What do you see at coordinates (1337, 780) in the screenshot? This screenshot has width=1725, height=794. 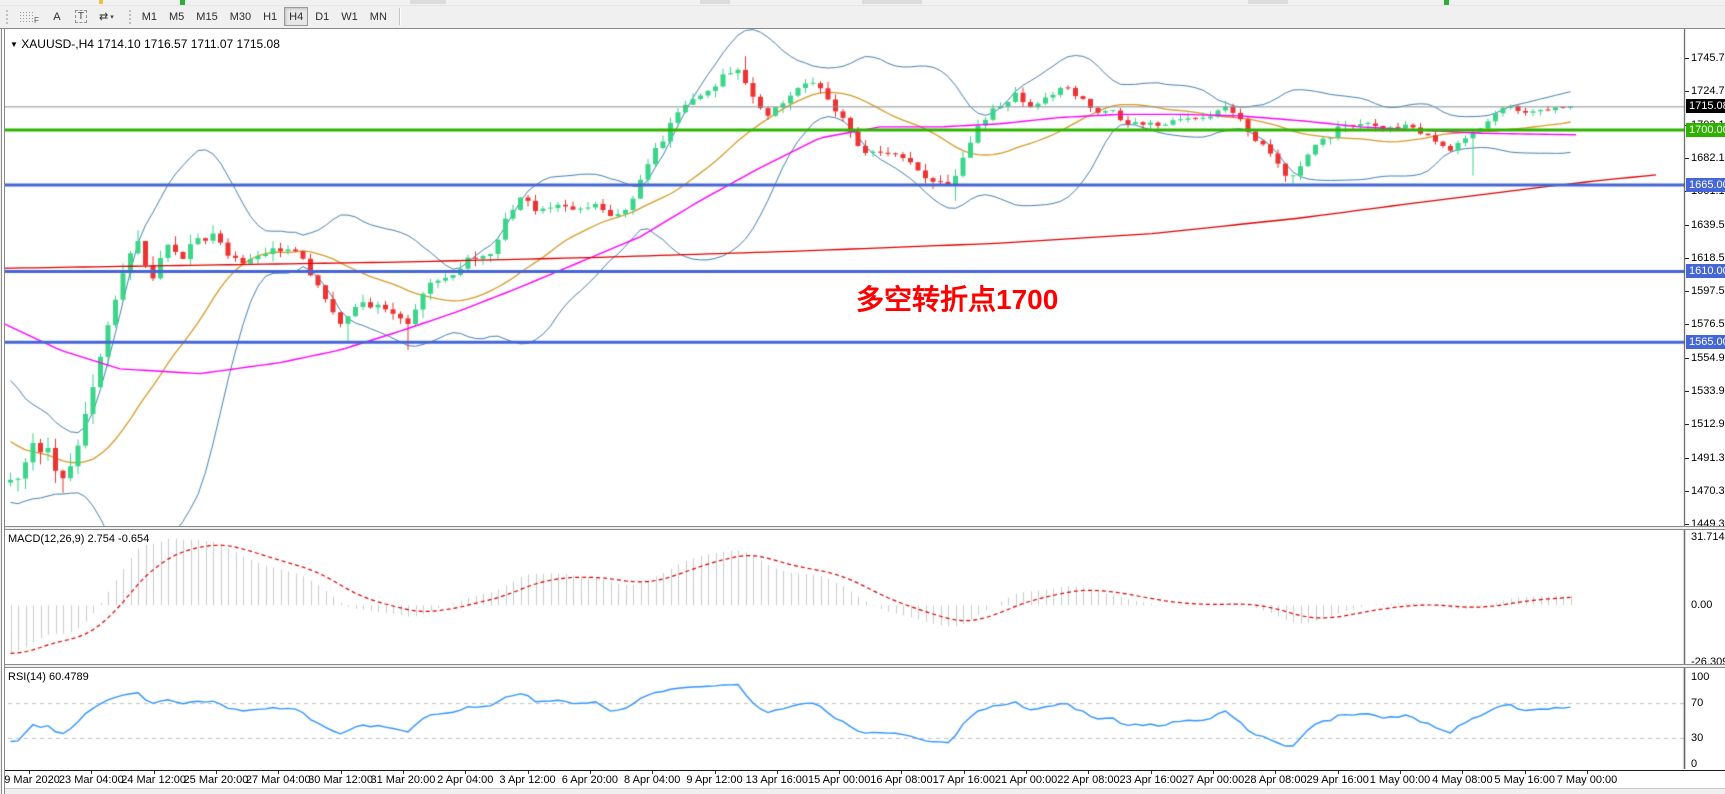 I see `time-axis-label: 29 Apr 16:00` at bounding box center [1337, 780].